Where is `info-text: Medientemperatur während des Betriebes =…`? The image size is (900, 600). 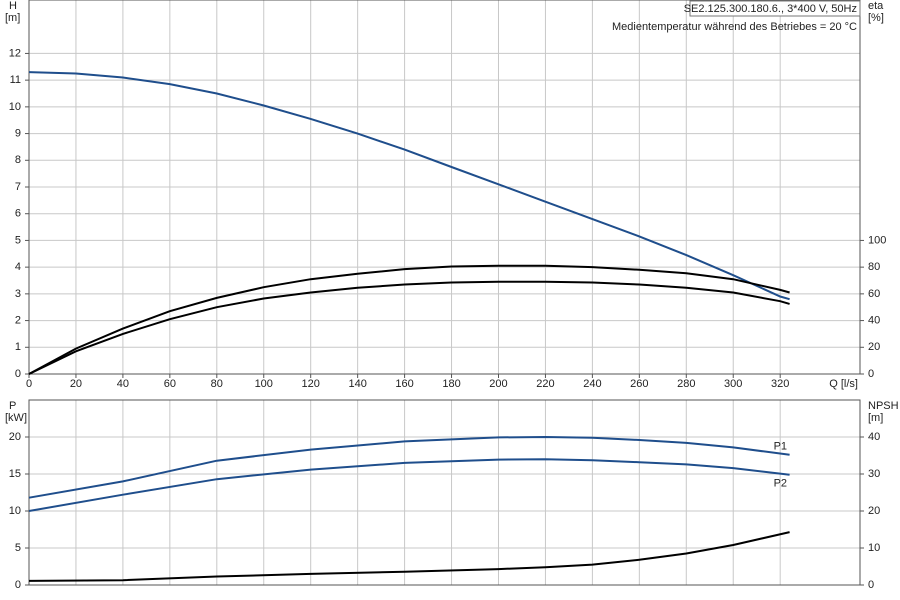 info-text: Medientemperatur während des Betriebes =… is located at coordinates (734, 27).